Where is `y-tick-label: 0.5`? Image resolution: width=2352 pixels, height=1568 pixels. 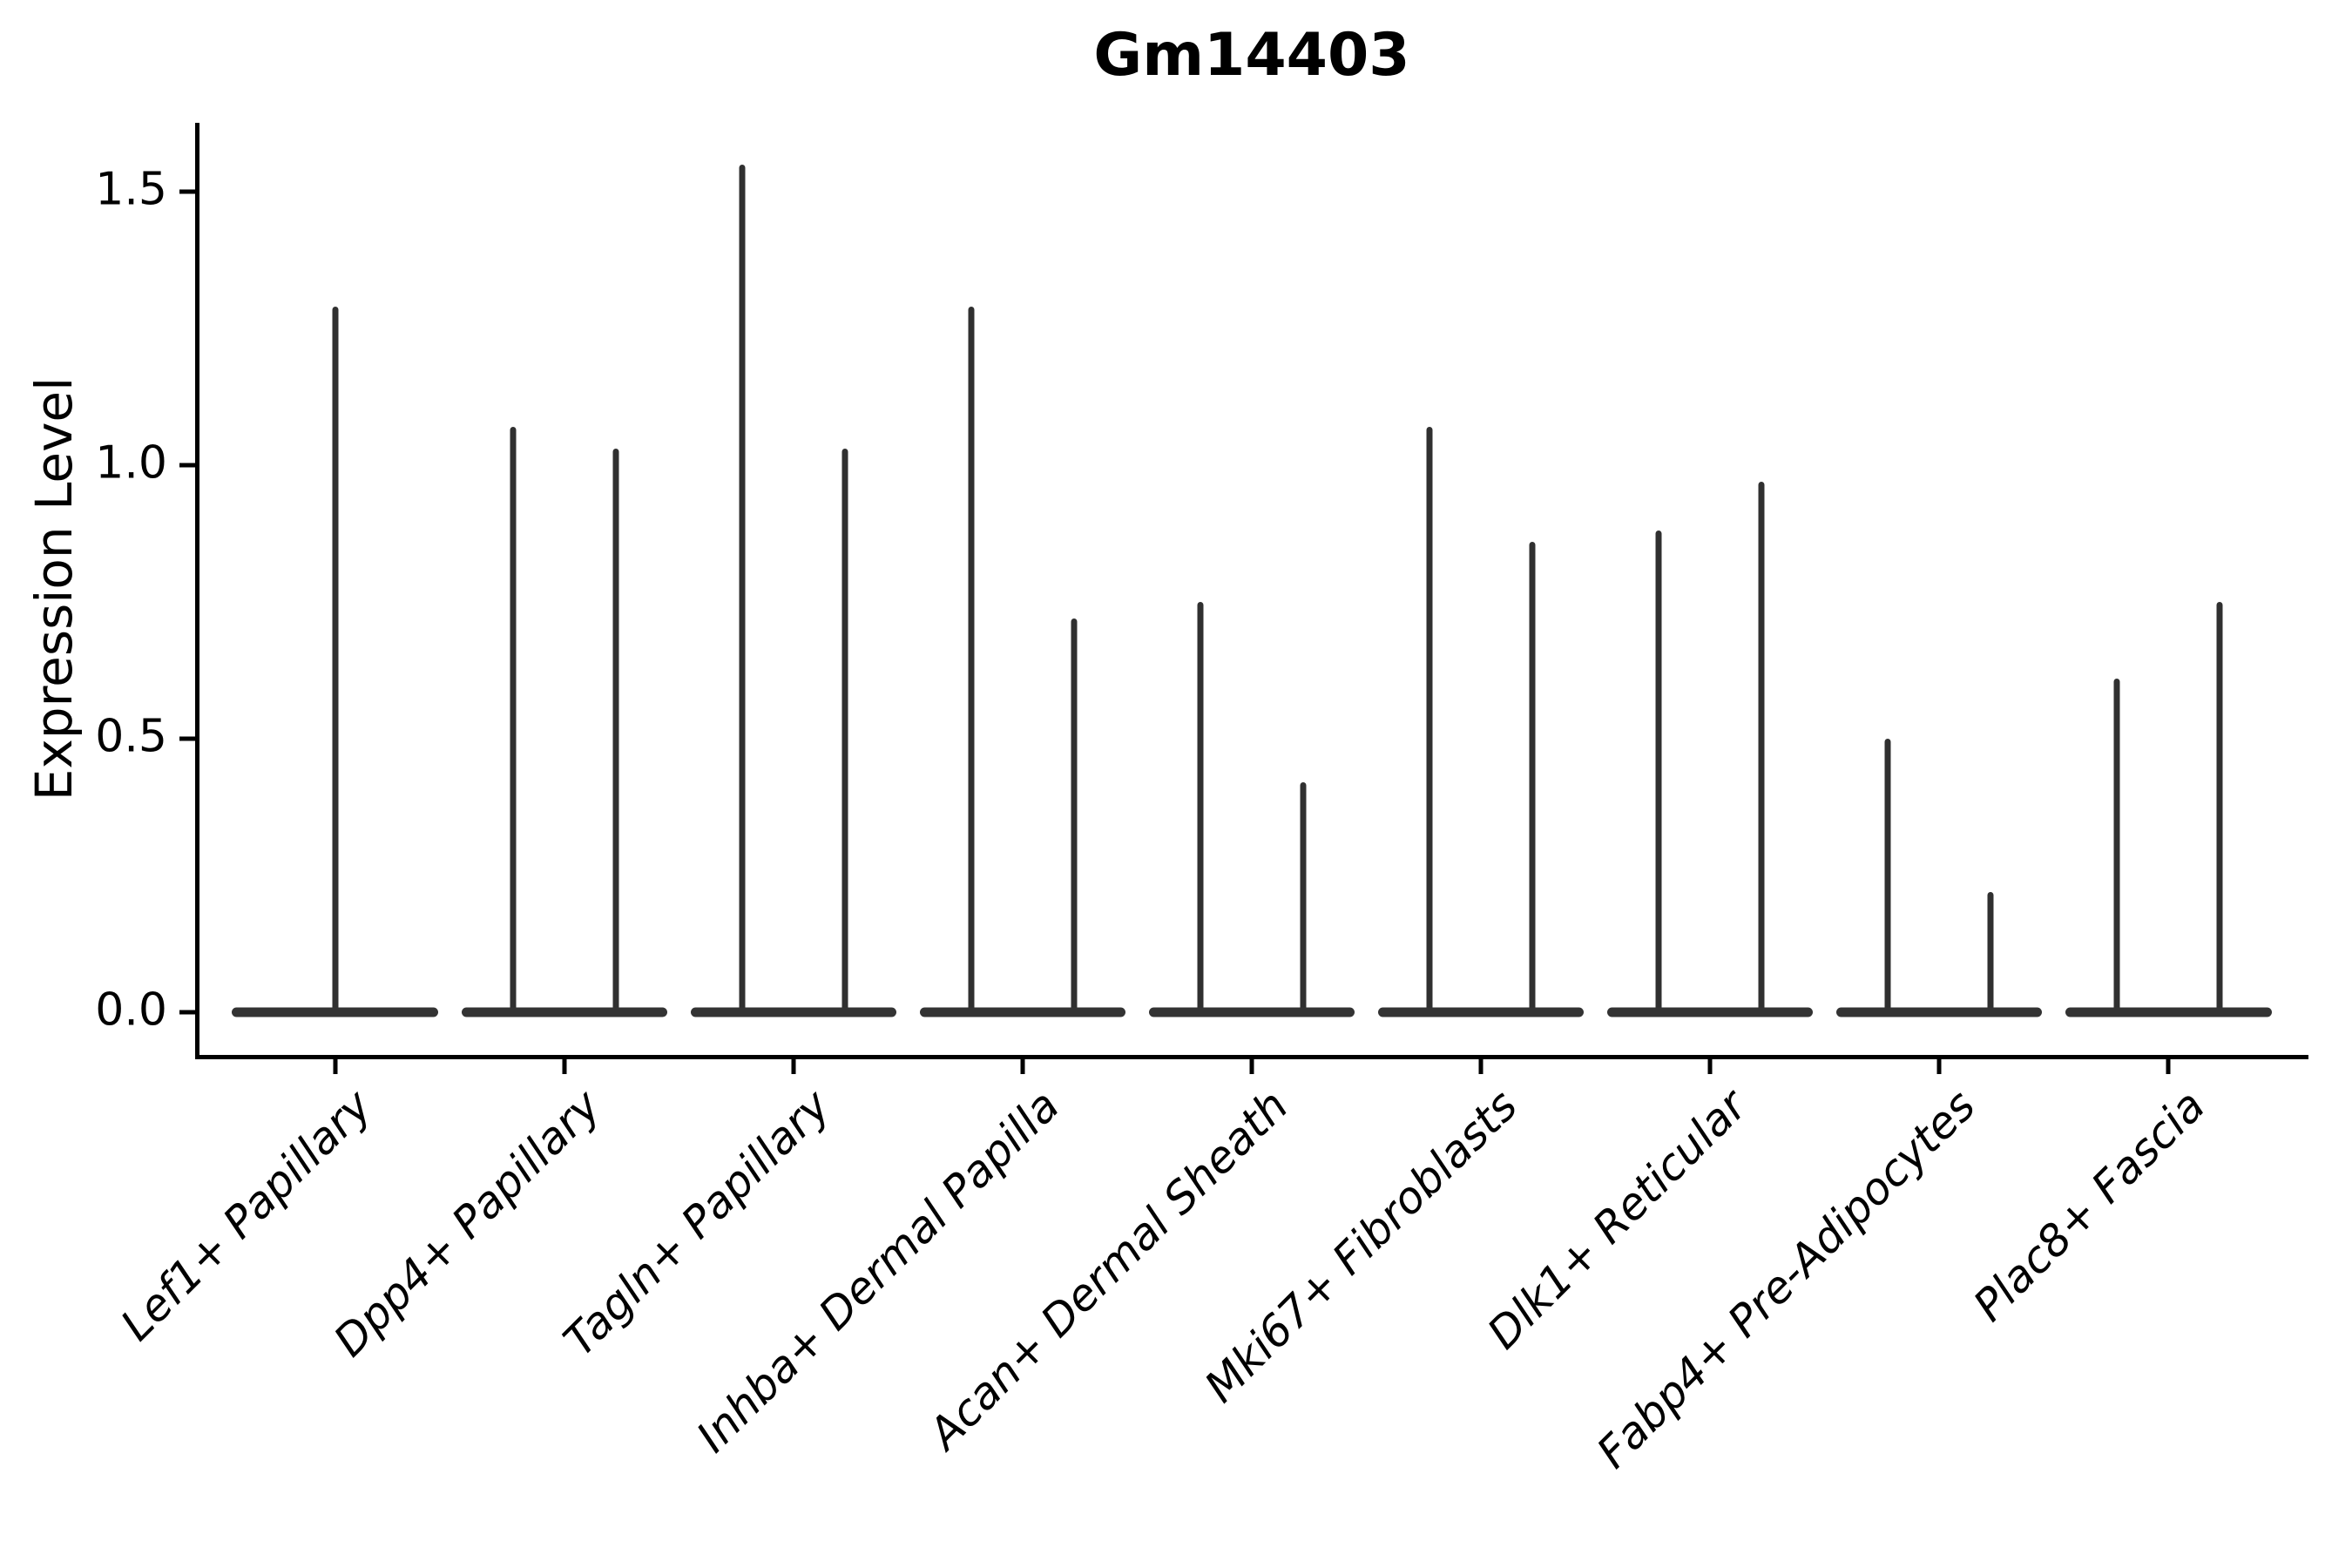 y-tick-label: 0.5 is located at coordinates (131, 736).